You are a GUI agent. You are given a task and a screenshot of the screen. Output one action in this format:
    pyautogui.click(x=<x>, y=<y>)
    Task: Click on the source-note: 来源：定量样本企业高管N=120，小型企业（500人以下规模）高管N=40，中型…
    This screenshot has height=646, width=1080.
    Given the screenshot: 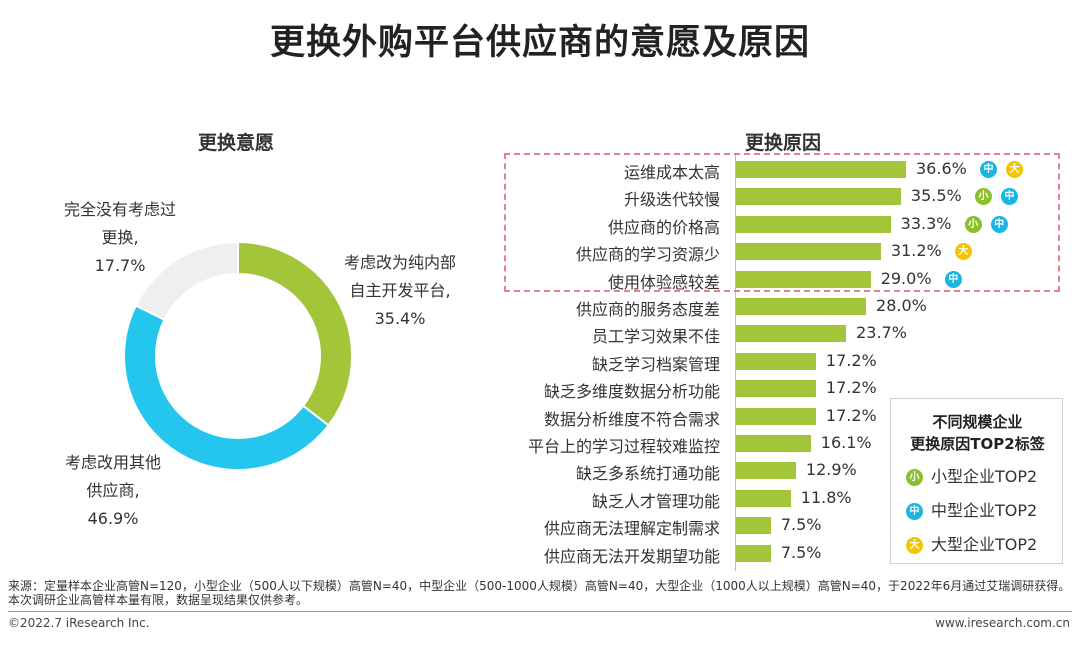 What is the action you would take?
    pyautogui.click(x=539, y=593)
    